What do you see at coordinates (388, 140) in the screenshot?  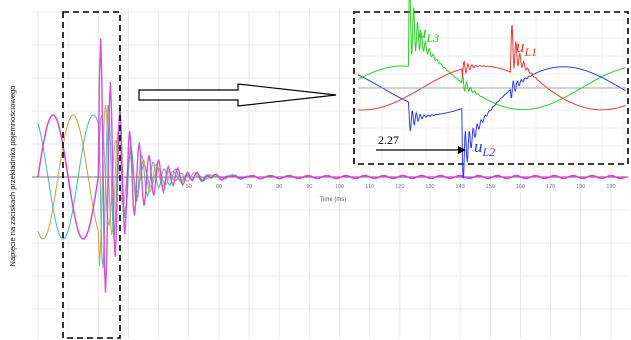 I see `annotation-2-27: 2.27` at bounding box center [388, 140].